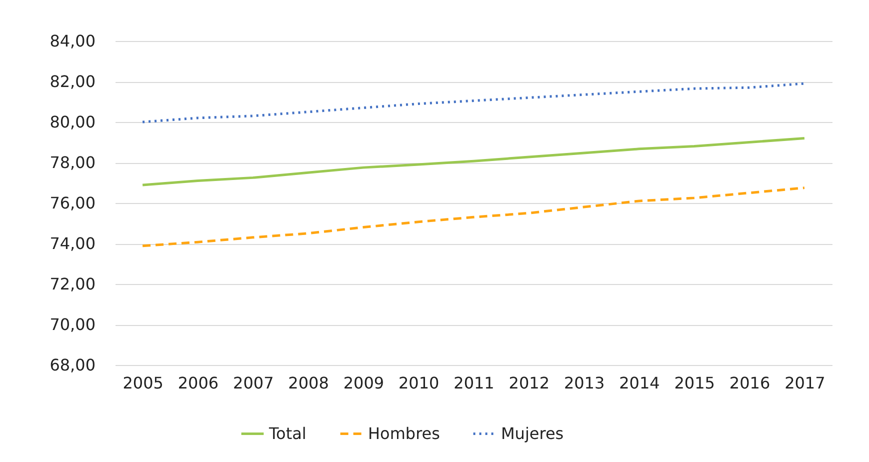 Image resolution: width=869 pixels, height=462 pixels. Describe the element at coordinates (73, 243) in the screenshot. I see `y-tick-label: 74,00` at that location.